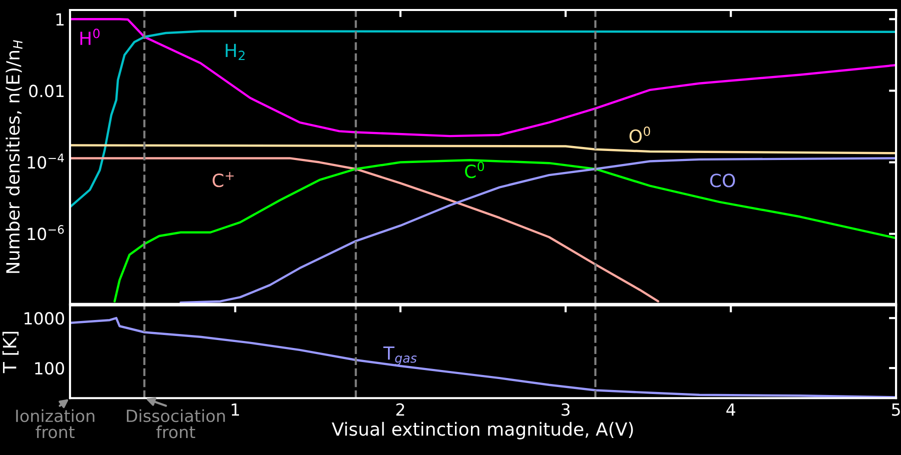 The height and width of the screenshot is (455, 901). What do you see at coordinates (640, 135) in the screenshot?
I see `series-label: O$^{0}$` at bounding box center [640, 135].